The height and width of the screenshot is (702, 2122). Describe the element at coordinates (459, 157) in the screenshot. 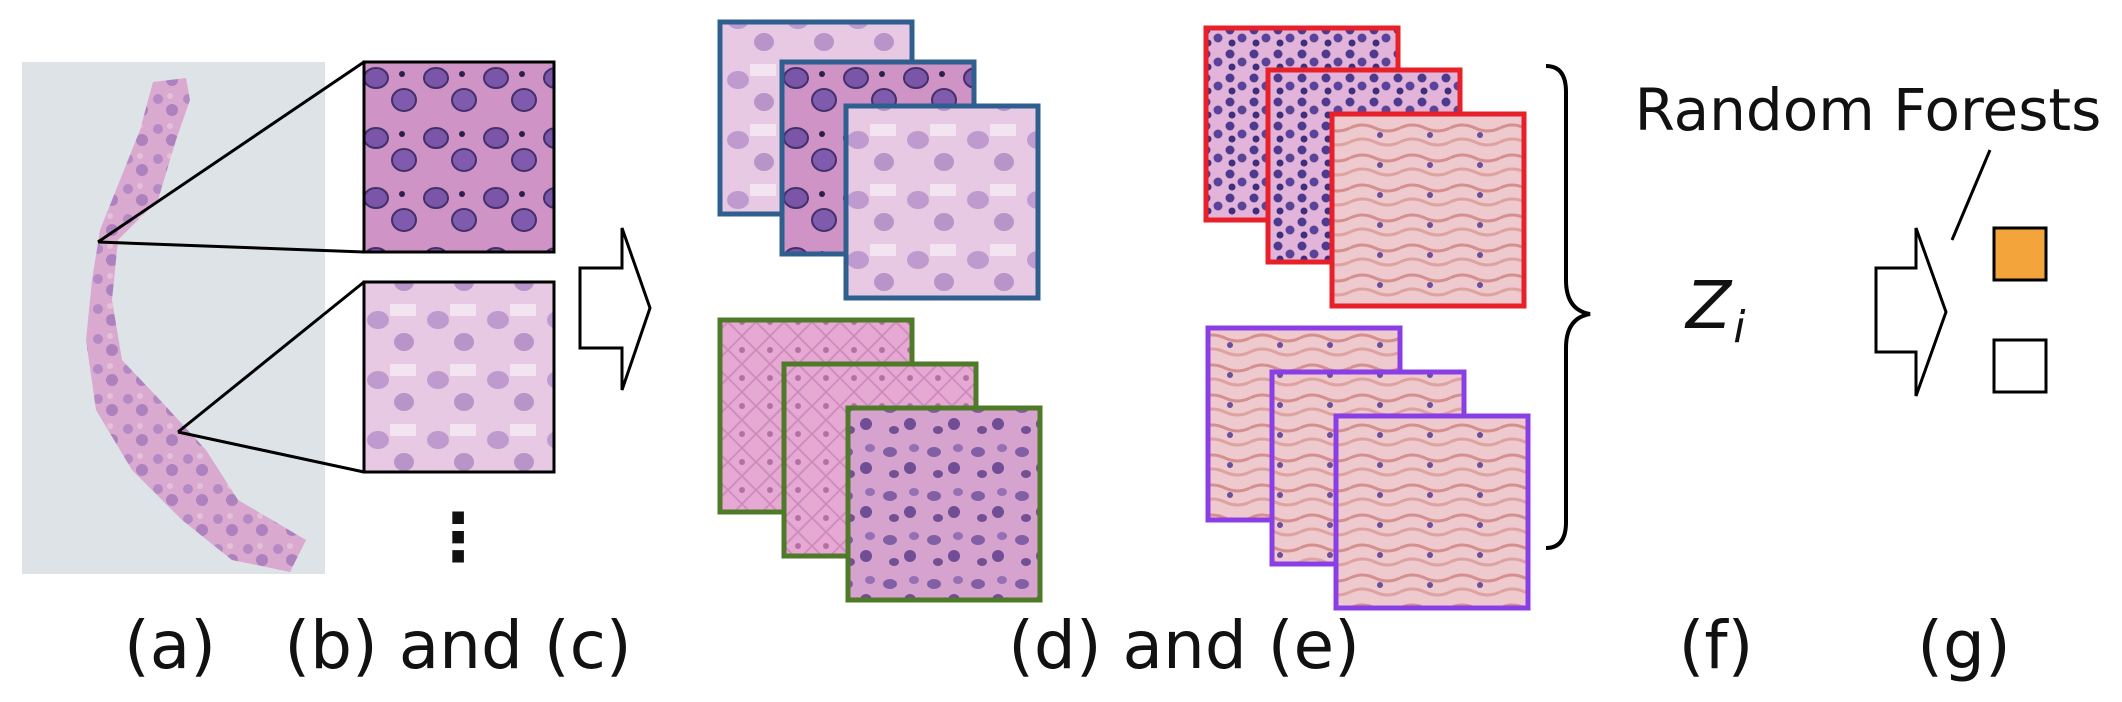

I see `zoom-patch-top` at that location.